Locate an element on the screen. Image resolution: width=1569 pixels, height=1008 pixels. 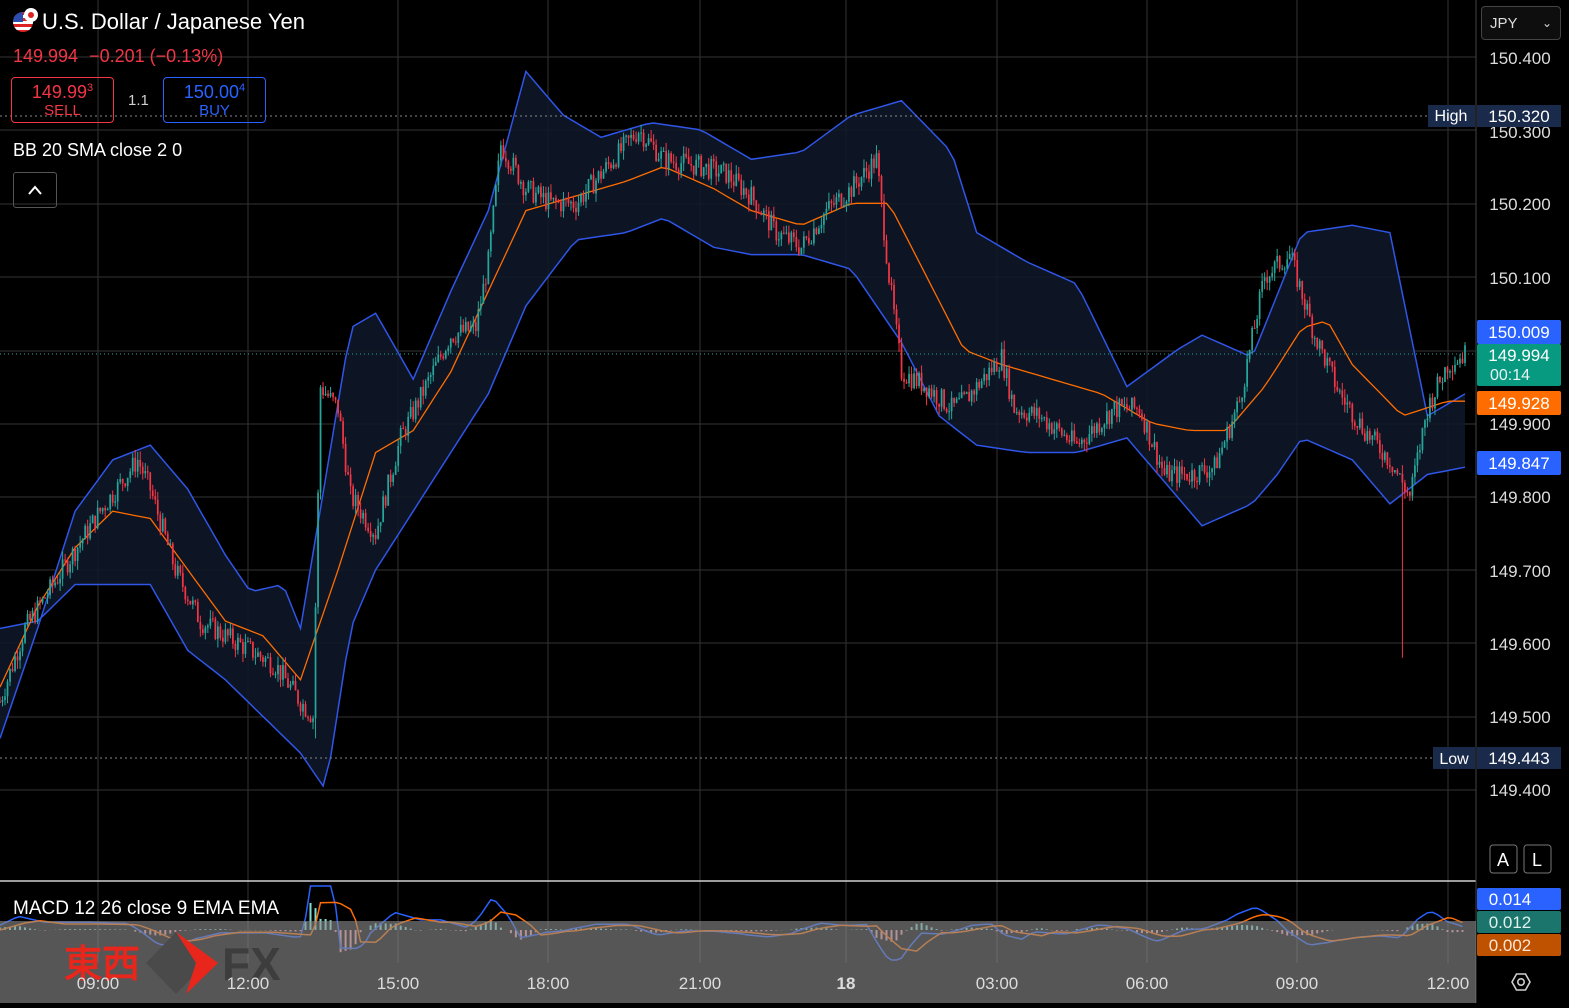
sell-button: 149.993 SELL is located at coordinates (62, 100).